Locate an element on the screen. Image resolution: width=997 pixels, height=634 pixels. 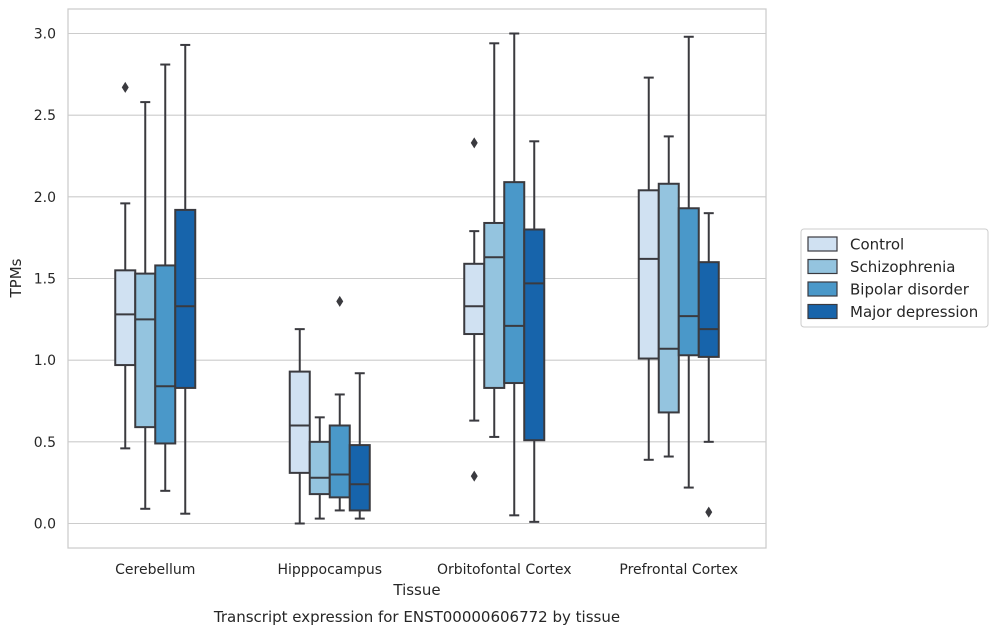
x-tick-label: Orbitofontal Cortex is located at coordinates (504, 570).